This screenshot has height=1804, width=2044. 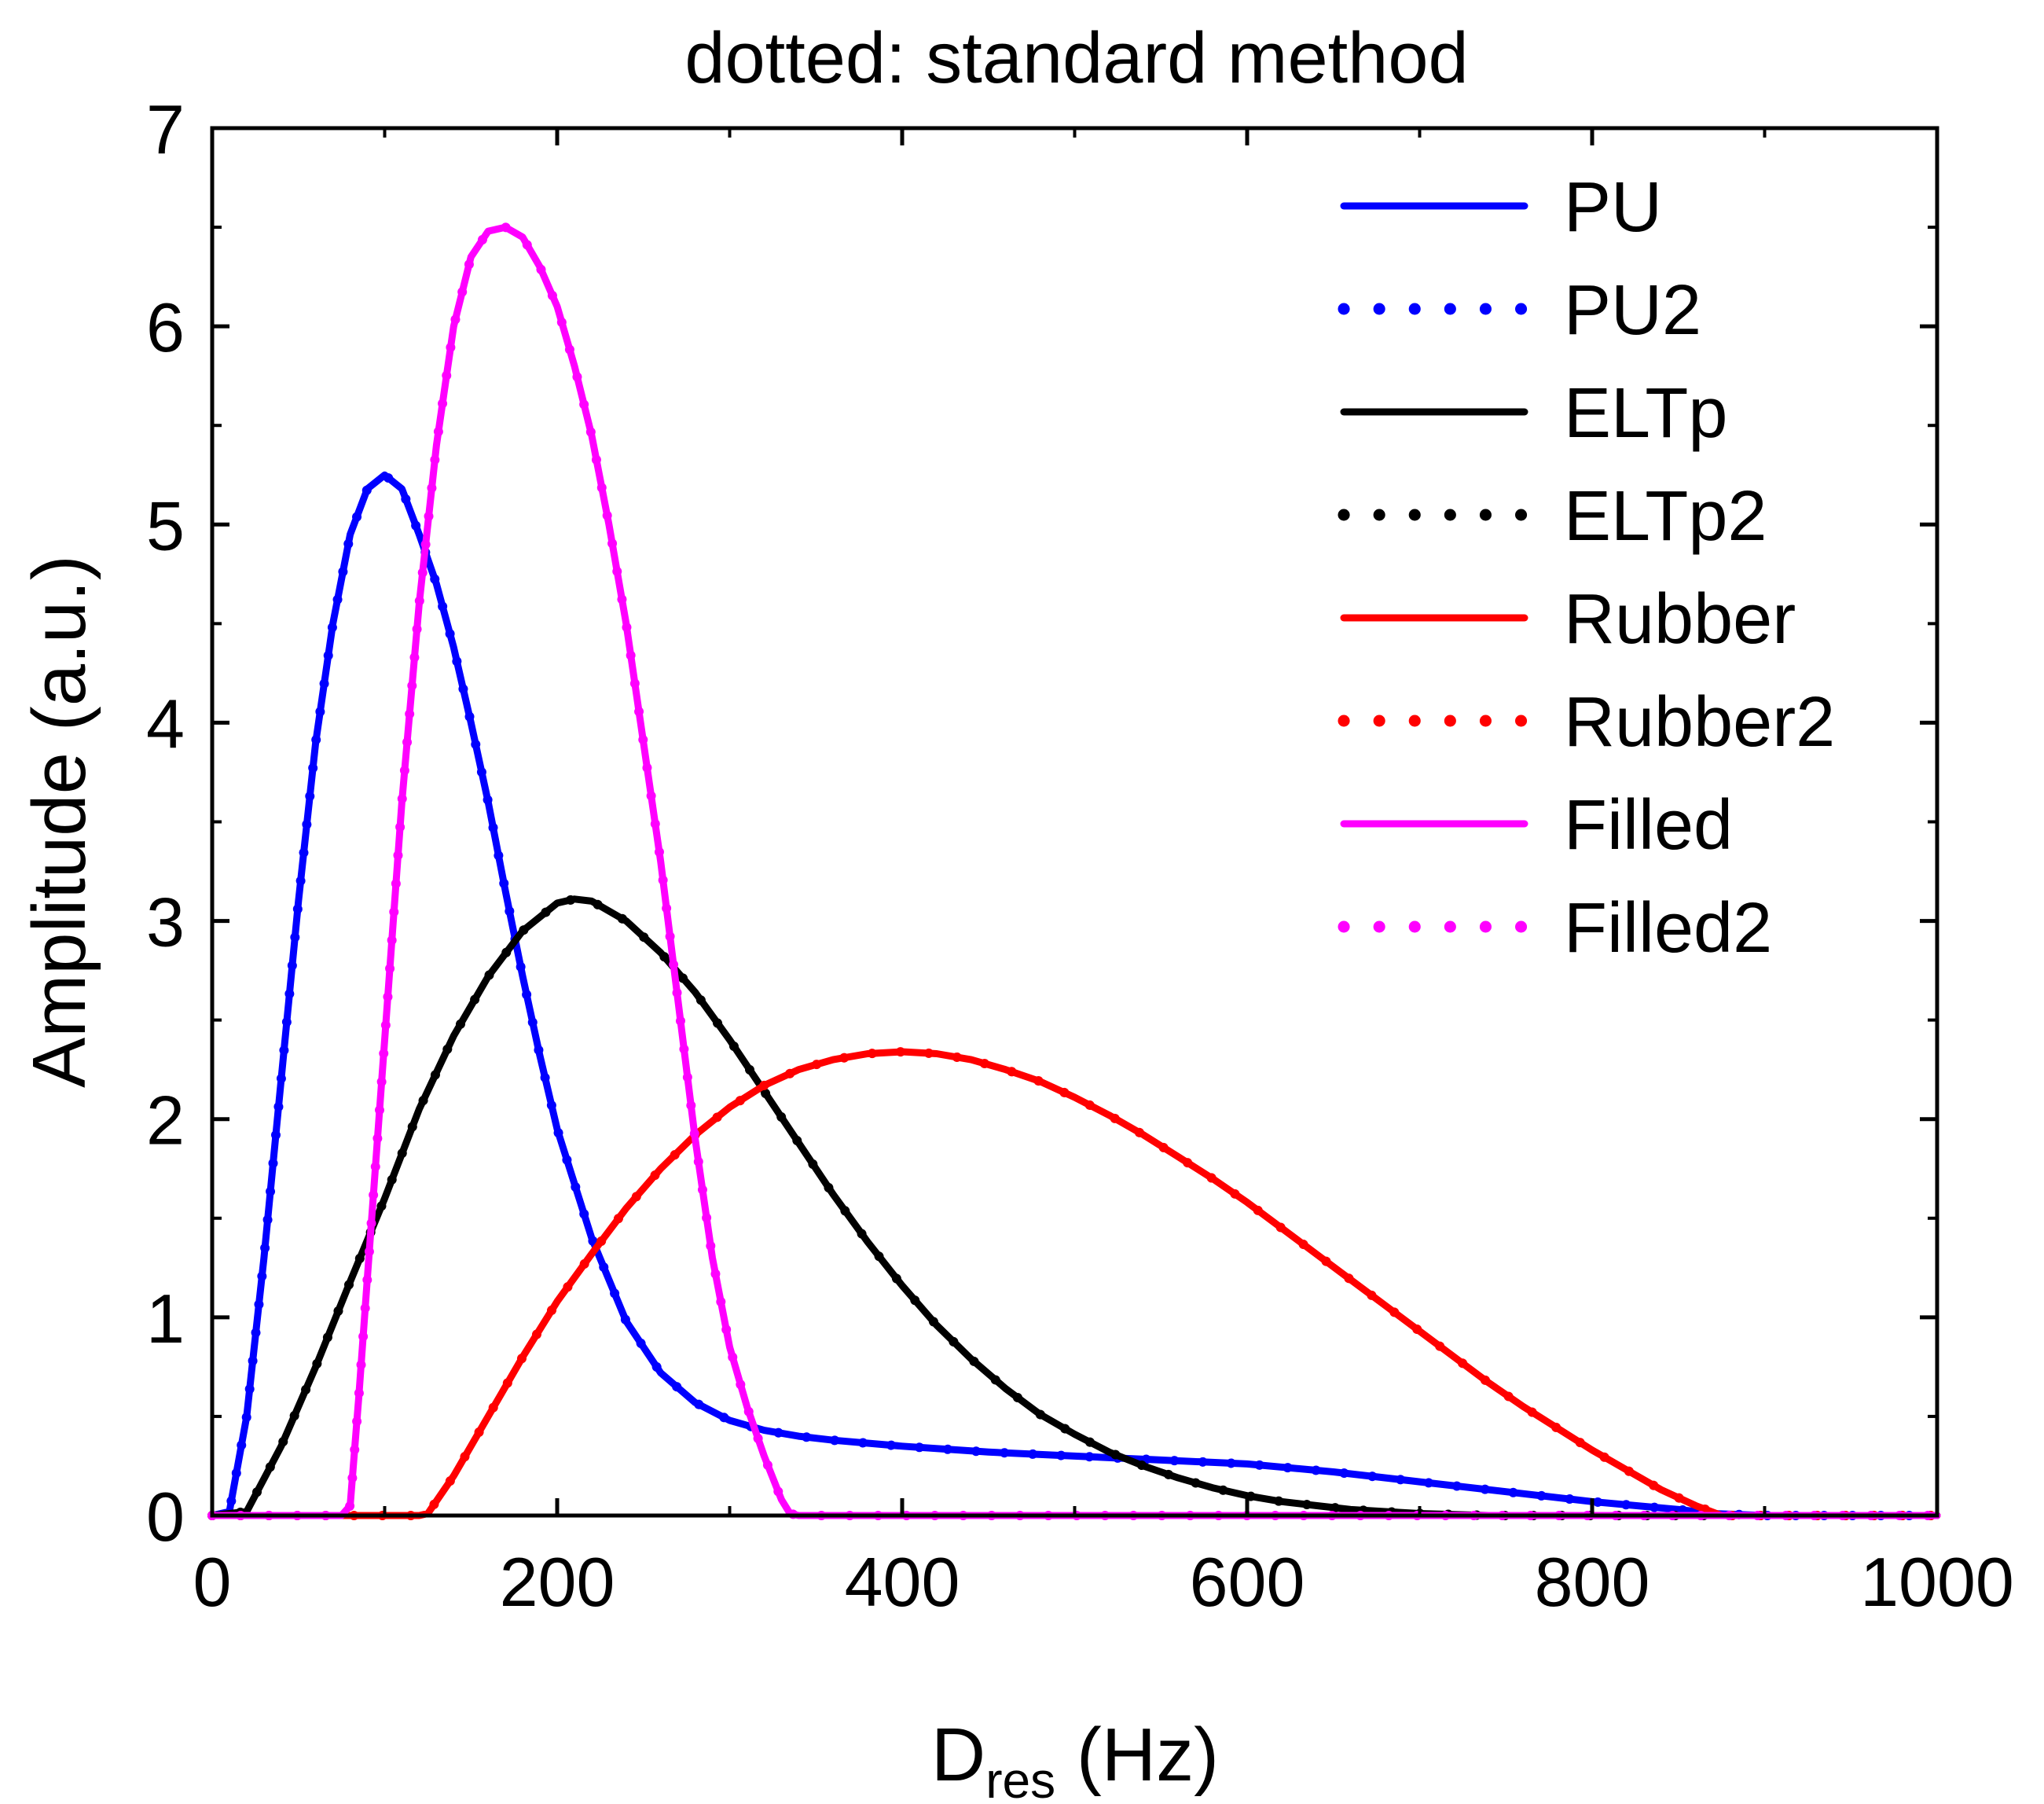 What do you see at coordinates (1665, 516) in the screenshot?
I see `legend-label-eltp2: ELTp2` at bounding box center [1665, 516].